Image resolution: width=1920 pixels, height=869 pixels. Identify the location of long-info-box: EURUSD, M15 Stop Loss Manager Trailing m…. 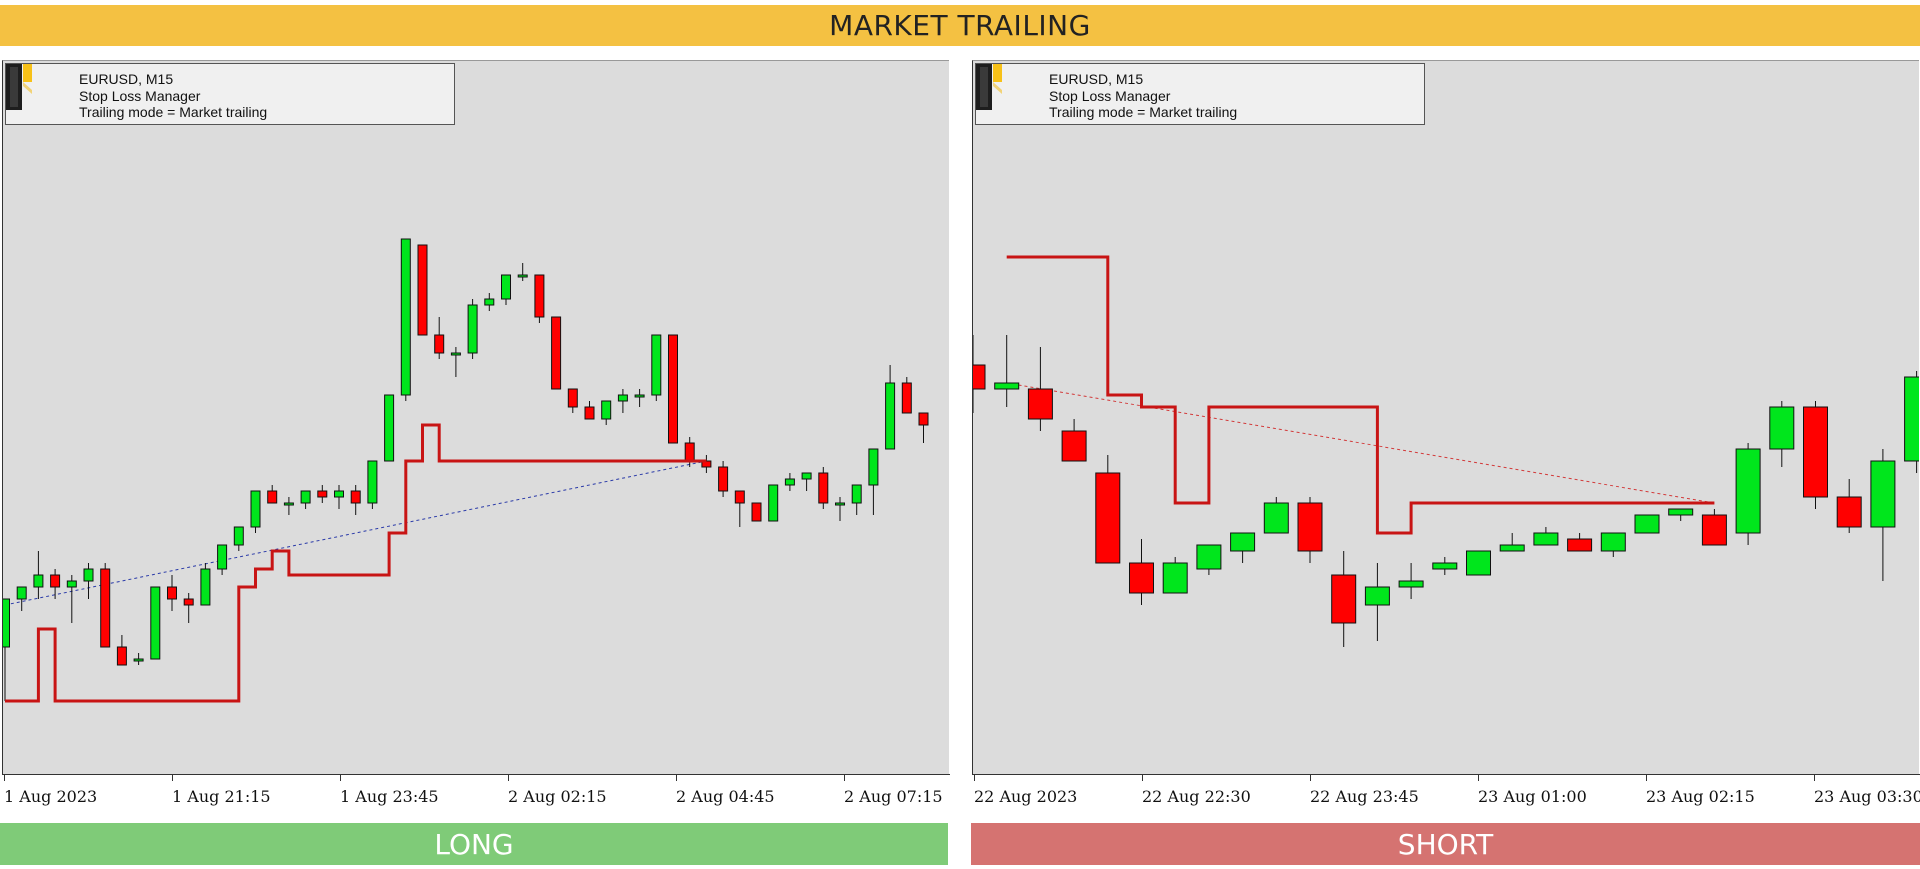
(230, 94).